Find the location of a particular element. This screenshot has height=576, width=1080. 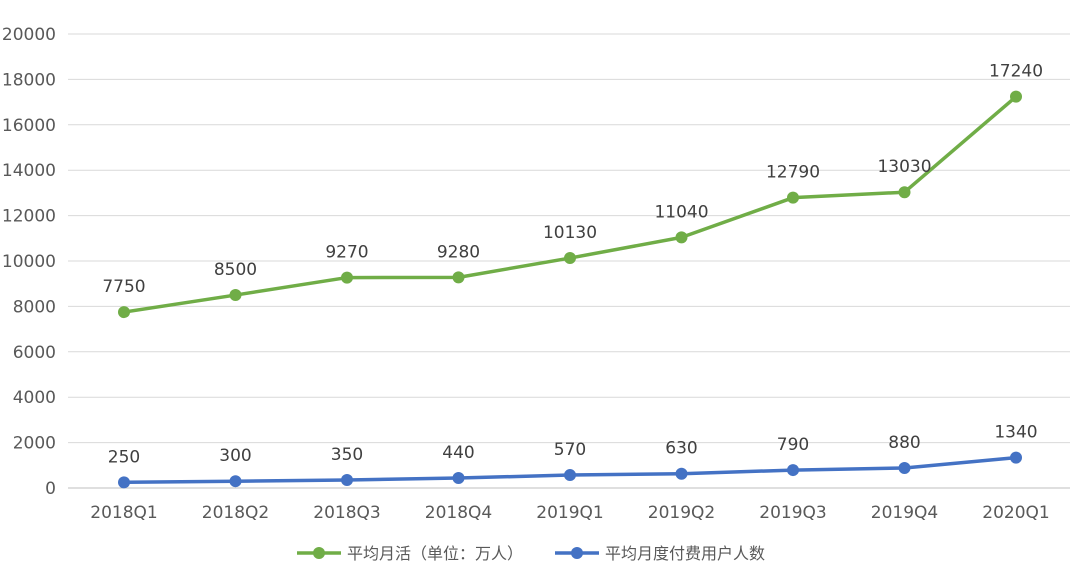

data-label: 440 is located at coordinates (458, 453).